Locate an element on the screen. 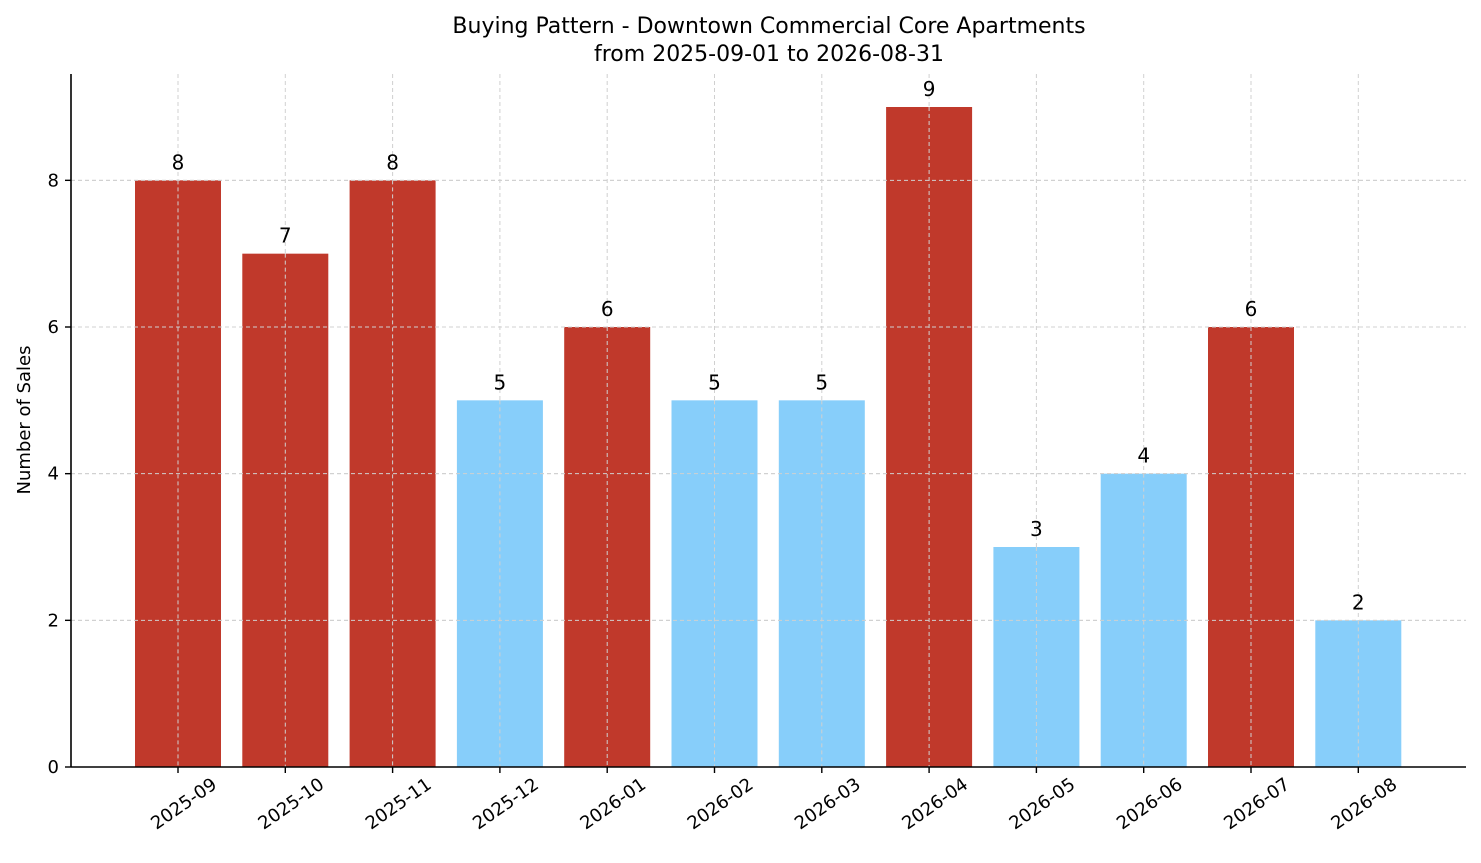 The width and height of the screenshot is (1481, 863). x-tick-label: 2025-12 is located at coordinates (506, 804).